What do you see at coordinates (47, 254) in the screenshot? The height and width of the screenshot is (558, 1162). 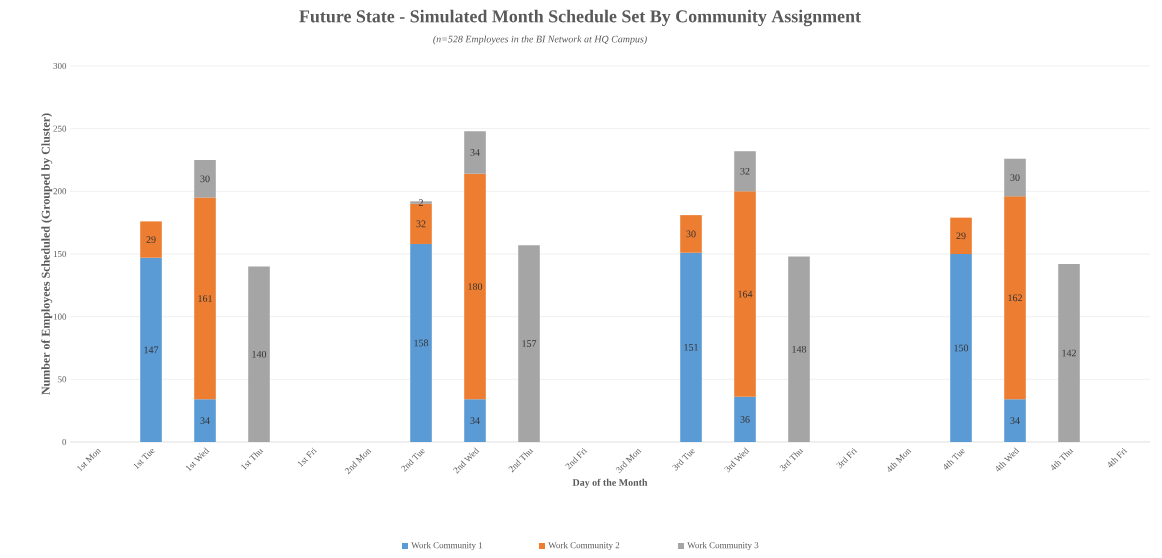 I see `y-axis-title: Number of Employees Scheduled (Grouped by Cluster)` at bounding box center [47, 254].